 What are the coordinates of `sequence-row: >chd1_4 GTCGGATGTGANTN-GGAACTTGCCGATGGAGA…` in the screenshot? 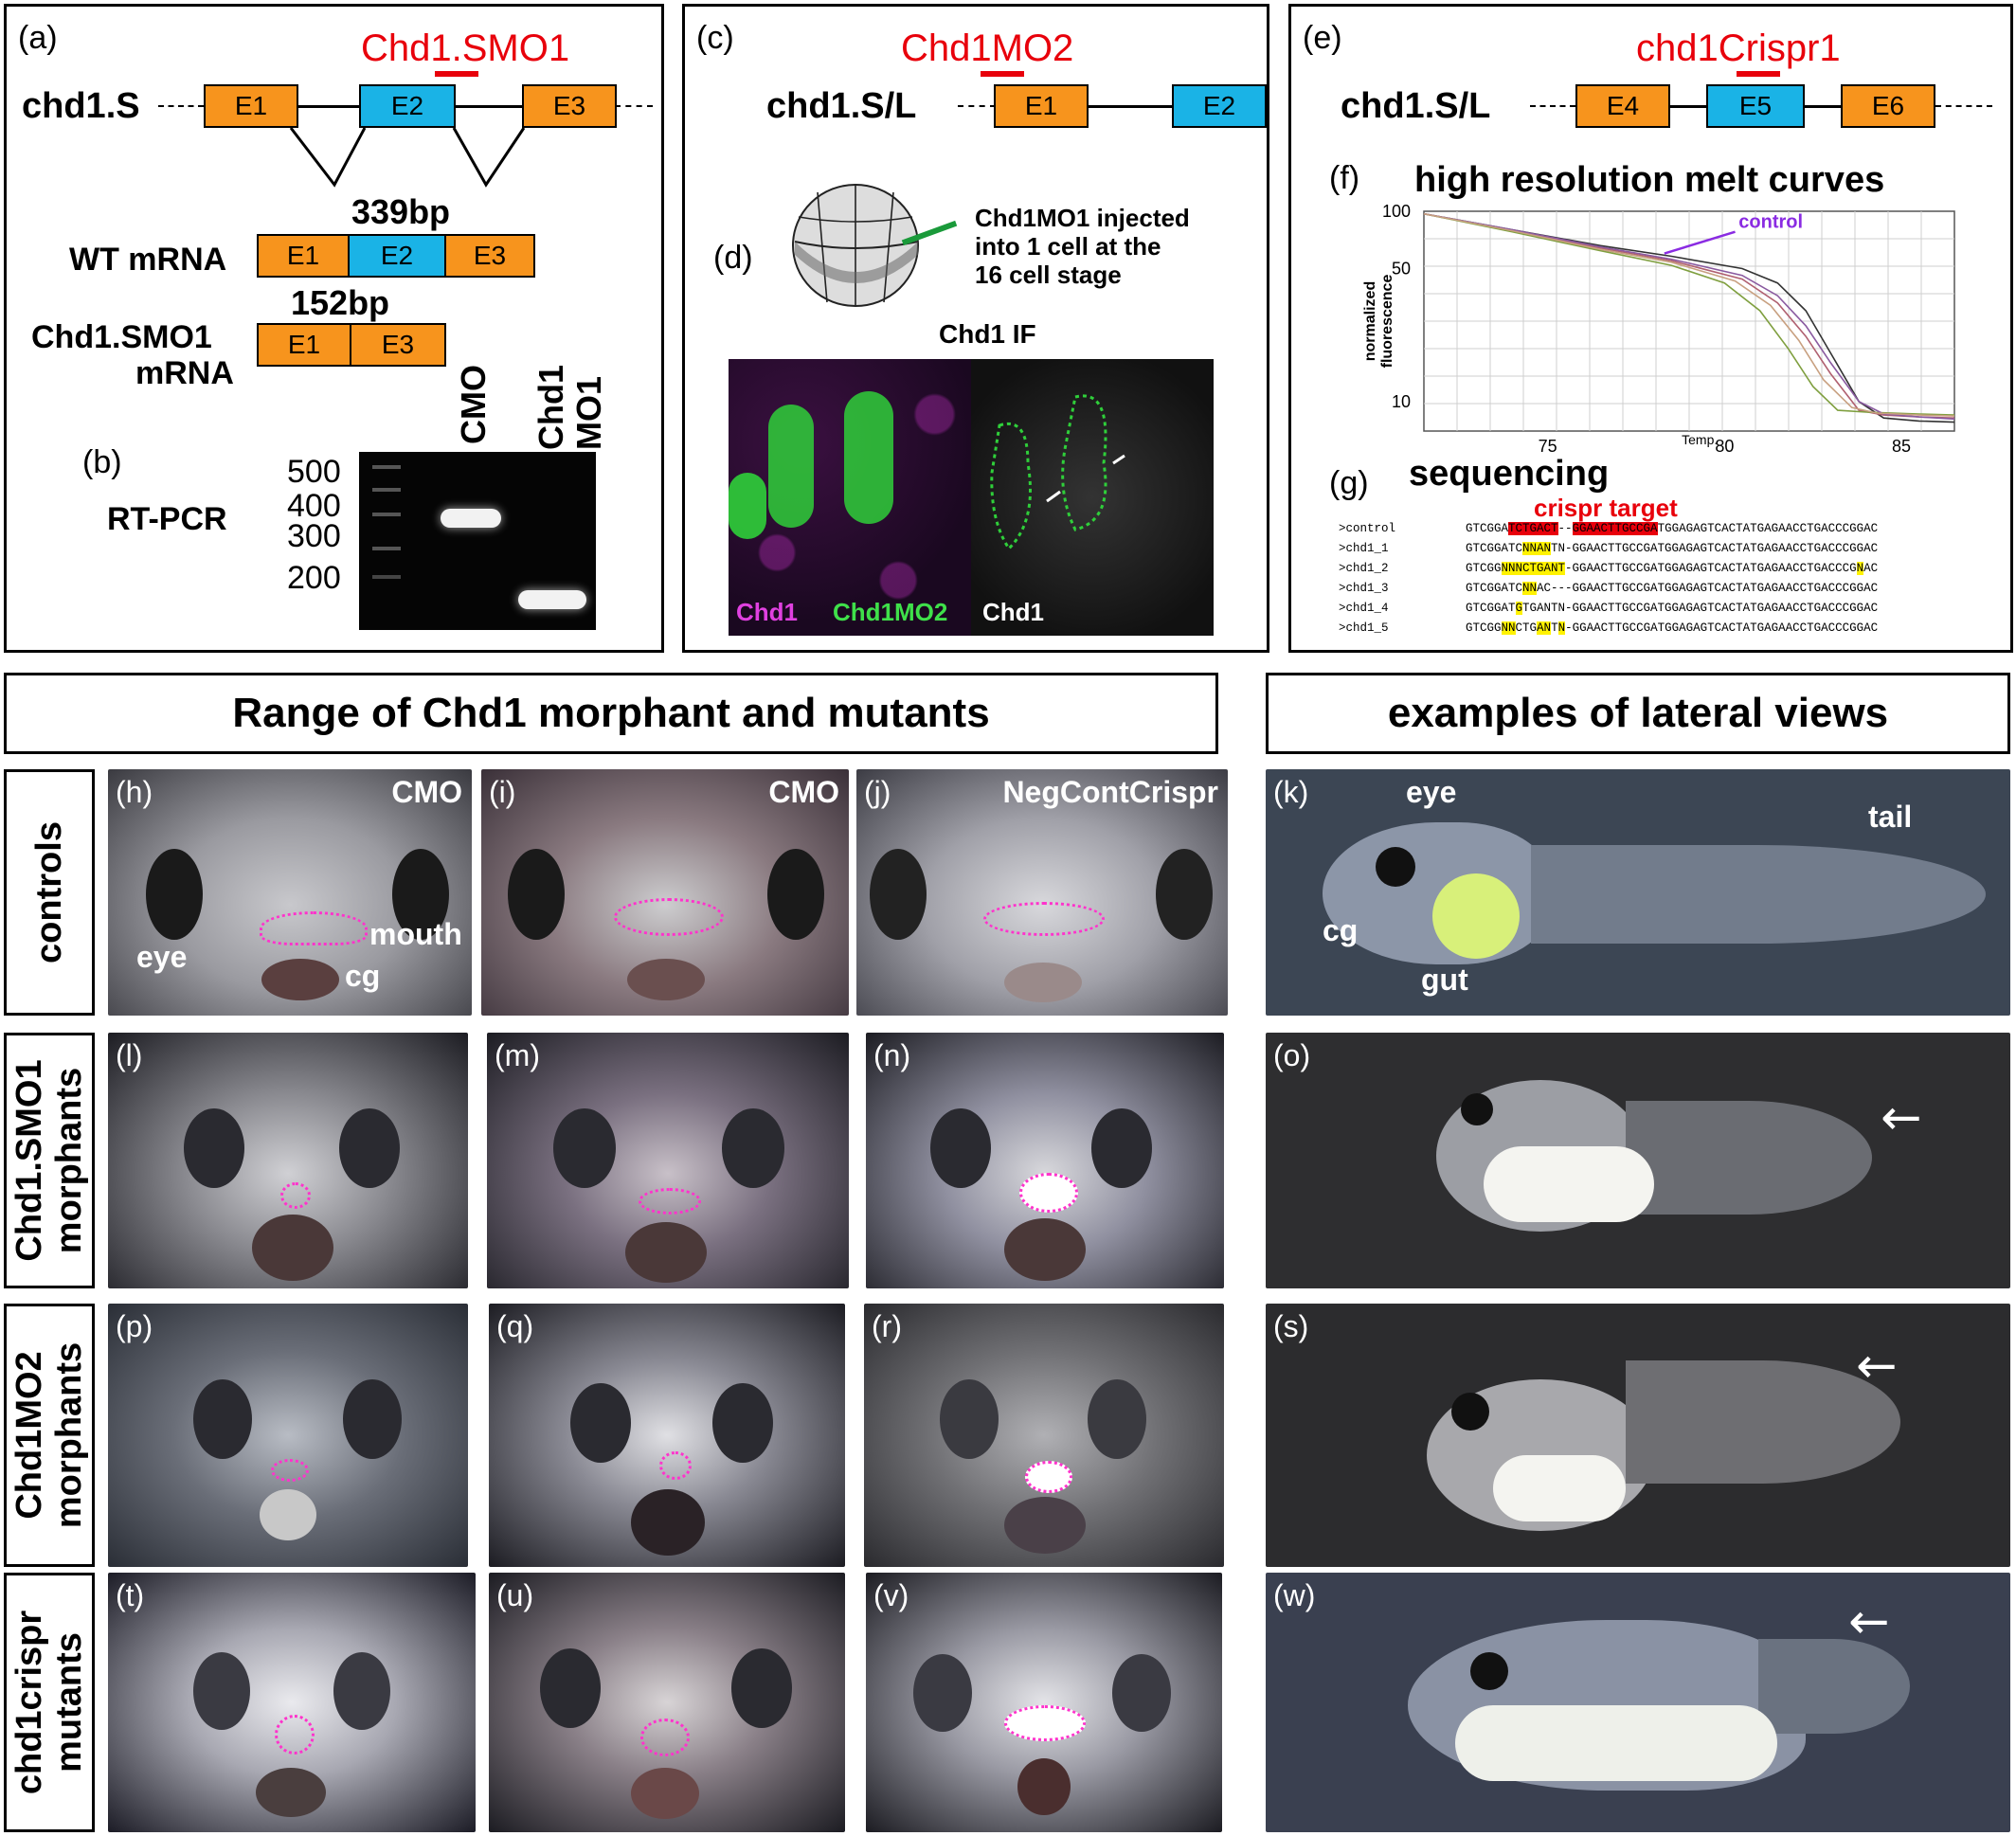 It's located at (1608, 608).